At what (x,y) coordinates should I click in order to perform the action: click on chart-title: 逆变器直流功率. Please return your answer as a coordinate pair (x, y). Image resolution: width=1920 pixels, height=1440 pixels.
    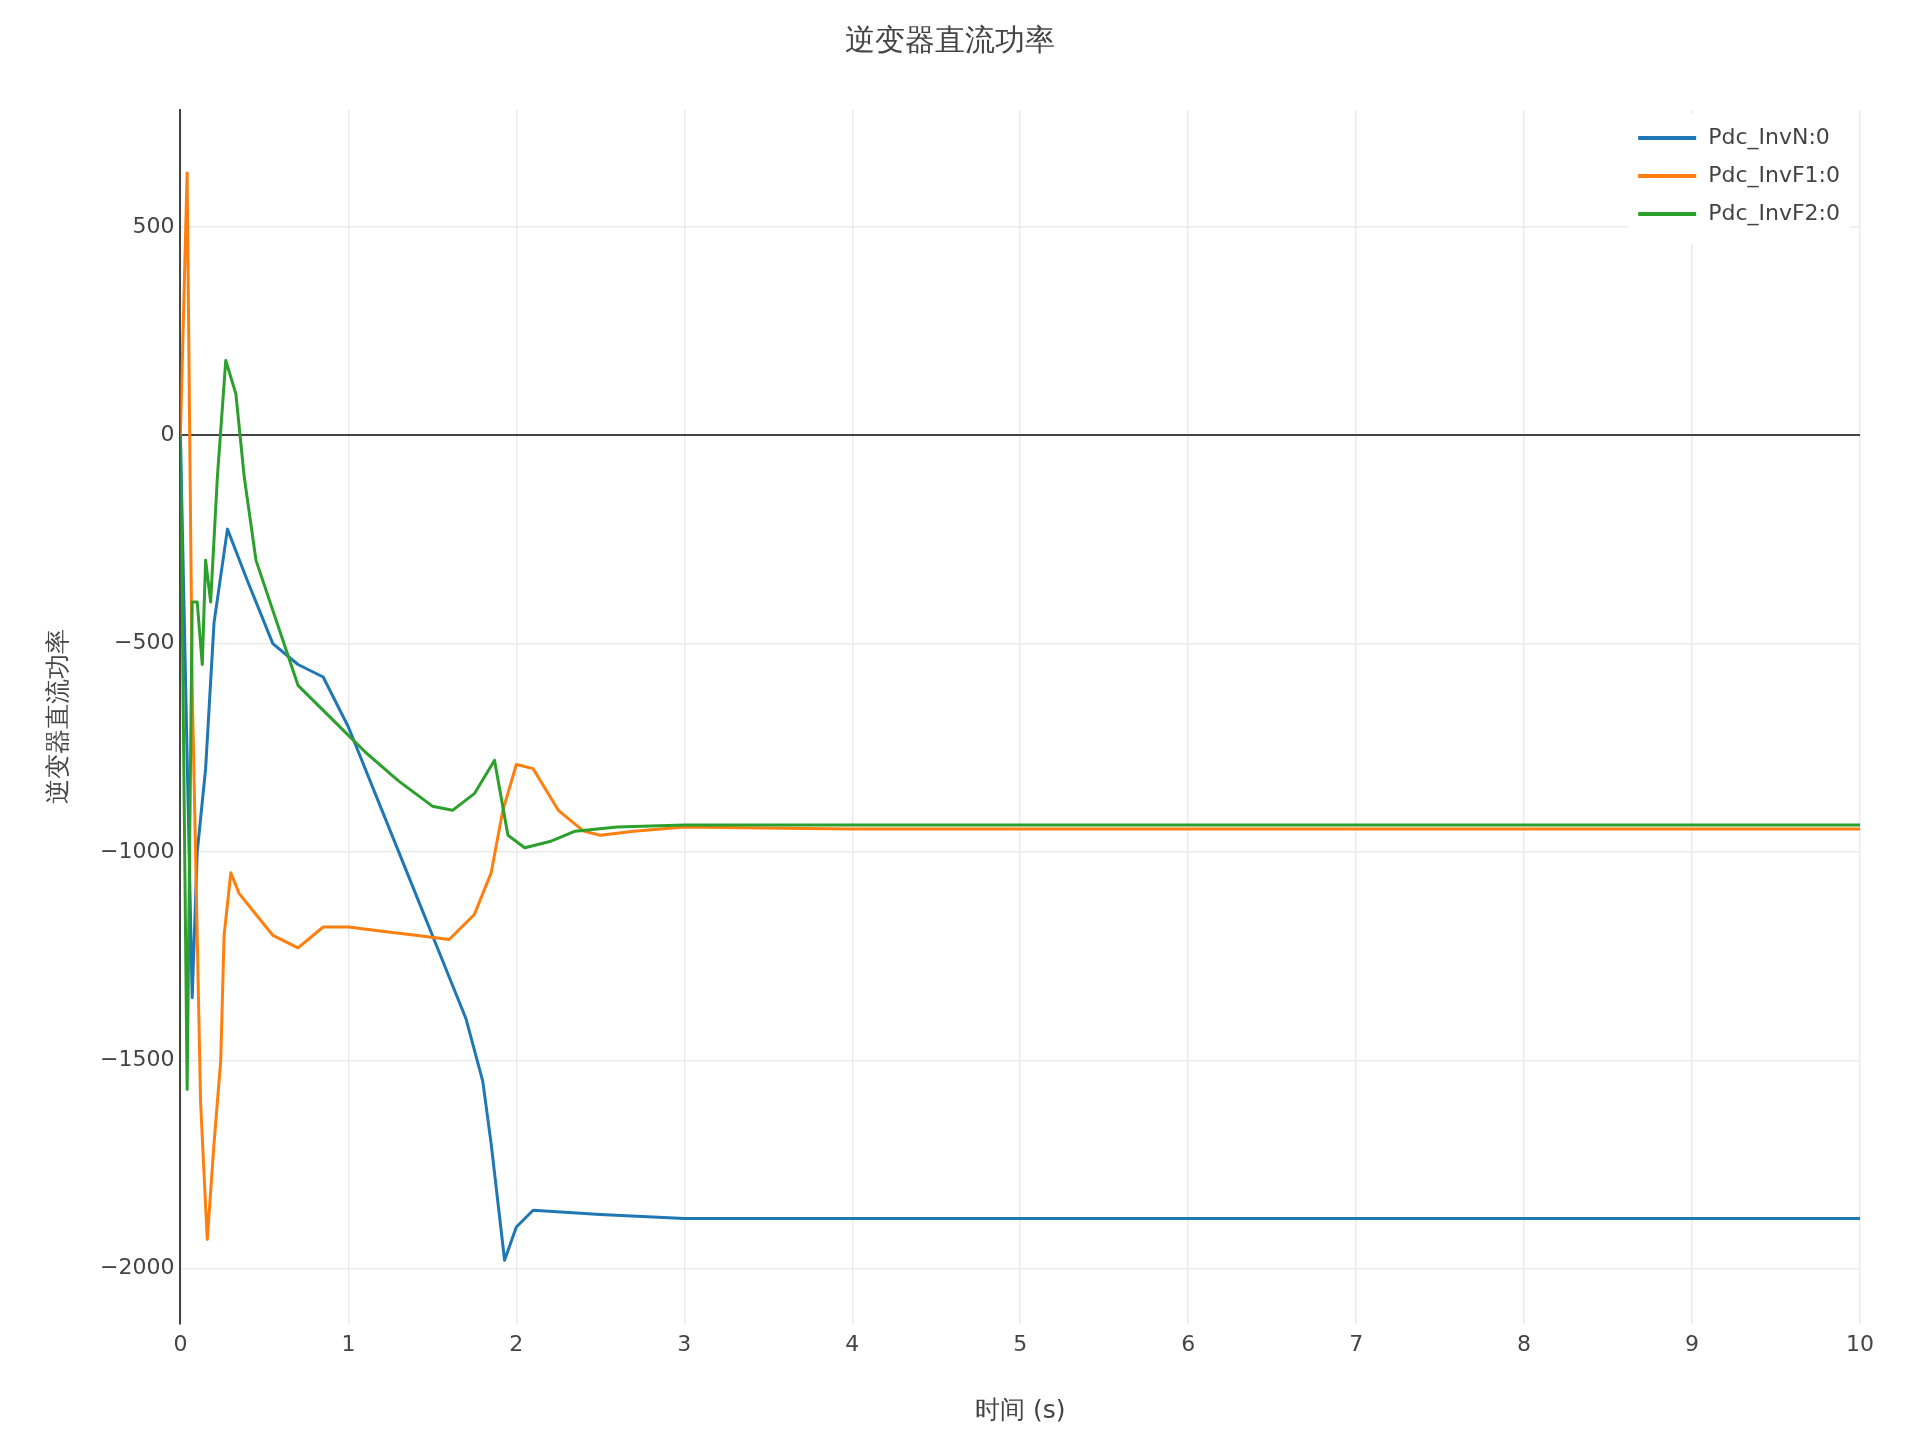
    Looking at the image, I should click on (950, 39).